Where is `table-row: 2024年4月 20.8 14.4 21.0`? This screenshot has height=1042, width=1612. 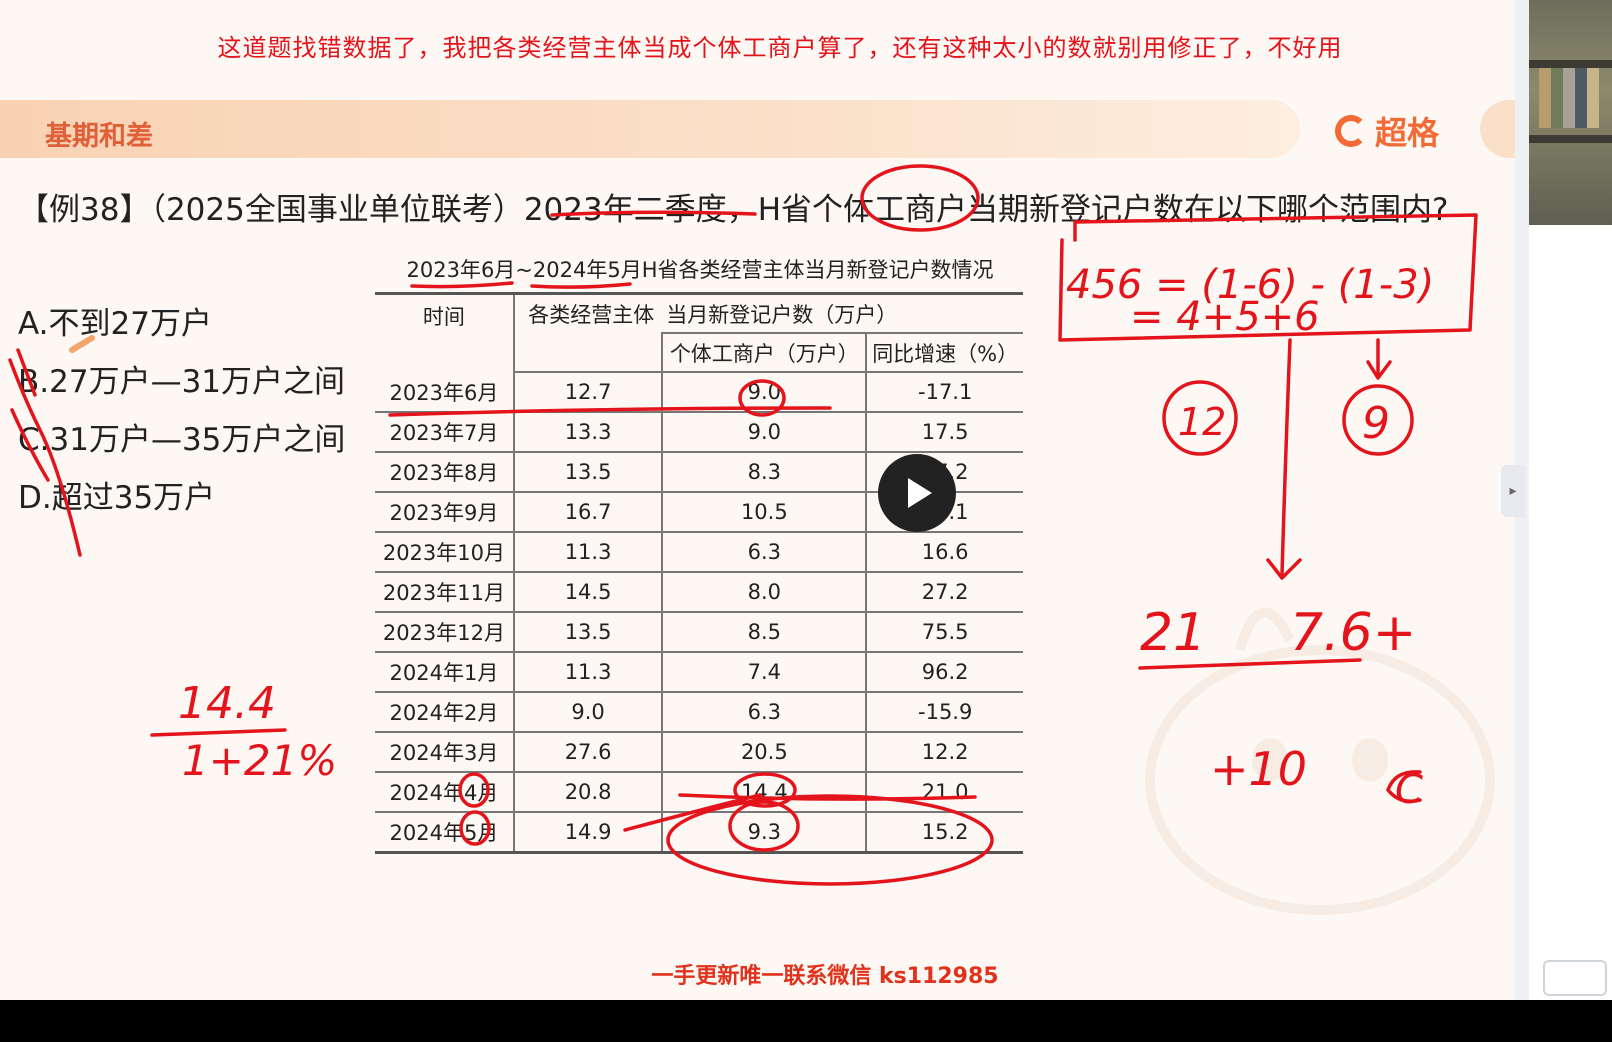
table-row: 2024年4月 20.8 14.4 21.0 is located at coordinates (699, 792).